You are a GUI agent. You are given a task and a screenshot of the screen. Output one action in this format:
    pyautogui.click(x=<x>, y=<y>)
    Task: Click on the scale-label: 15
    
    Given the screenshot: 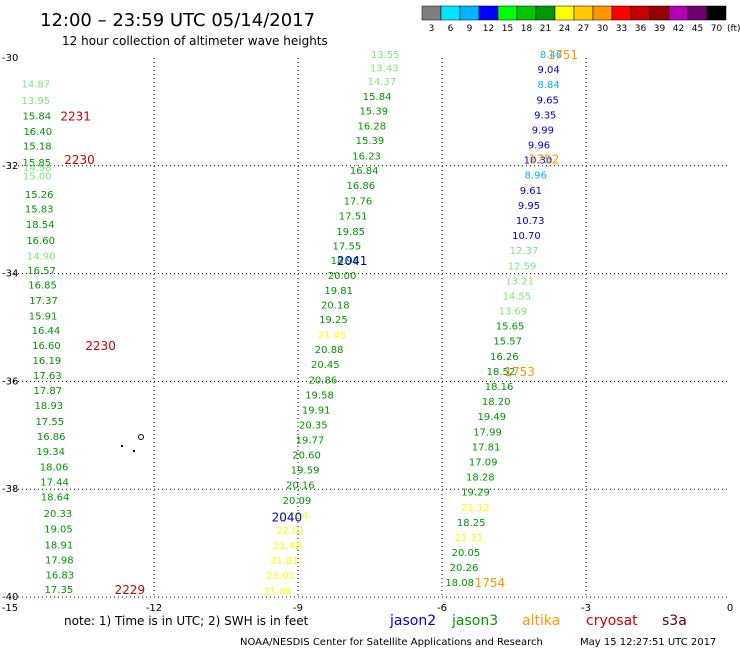 What is the action you would take?
    pyautogui.click(x=507, y=29)
    